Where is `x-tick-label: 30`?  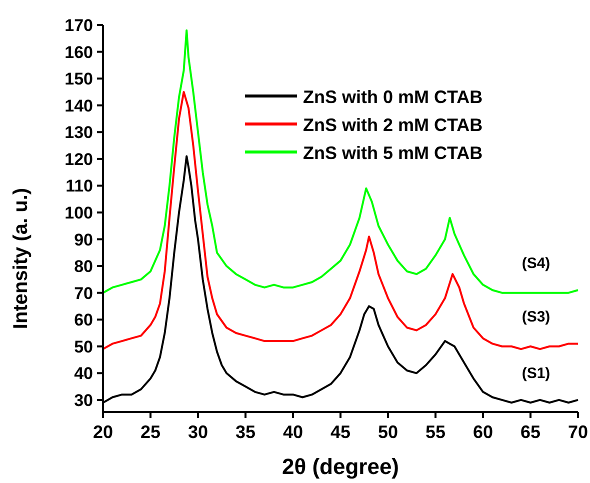 x-tick-label: 30 is located at coordinates (198, 432).